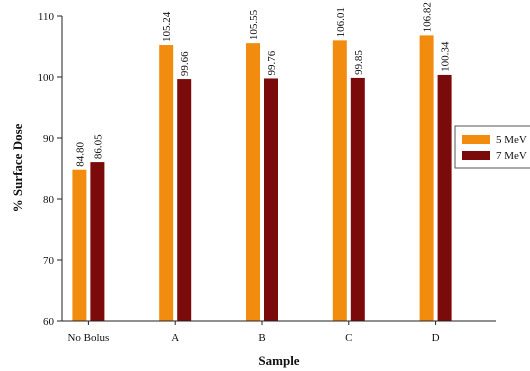 This screenshot has width=530, height=371. Describe the element at coordinates (436, 338) in the screenshot. I see `x-tick-label: D` at that location.